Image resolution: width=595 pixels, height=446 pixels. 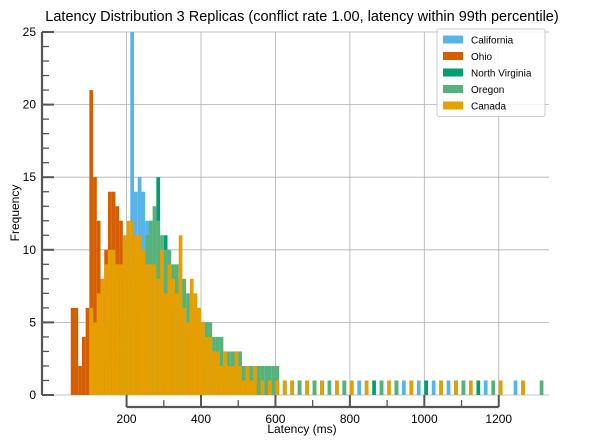 I want to click on legend-box, so click(x=491, y=72).